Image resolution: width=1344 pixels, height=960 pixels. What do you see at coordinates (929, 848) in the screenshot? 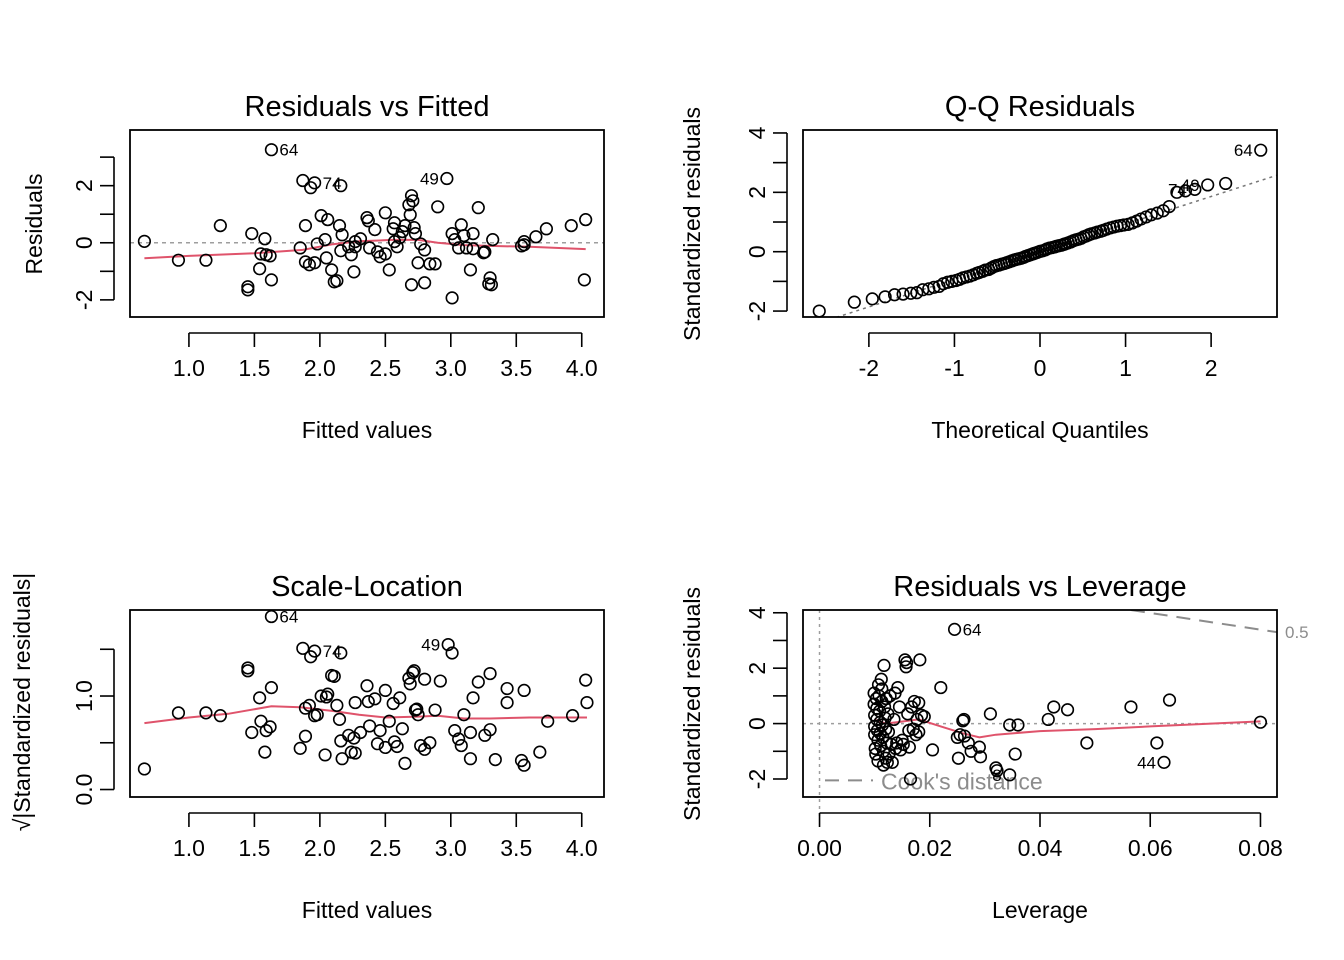
I see `x-tick-label: 0.02` at bounding box center [929, 848].